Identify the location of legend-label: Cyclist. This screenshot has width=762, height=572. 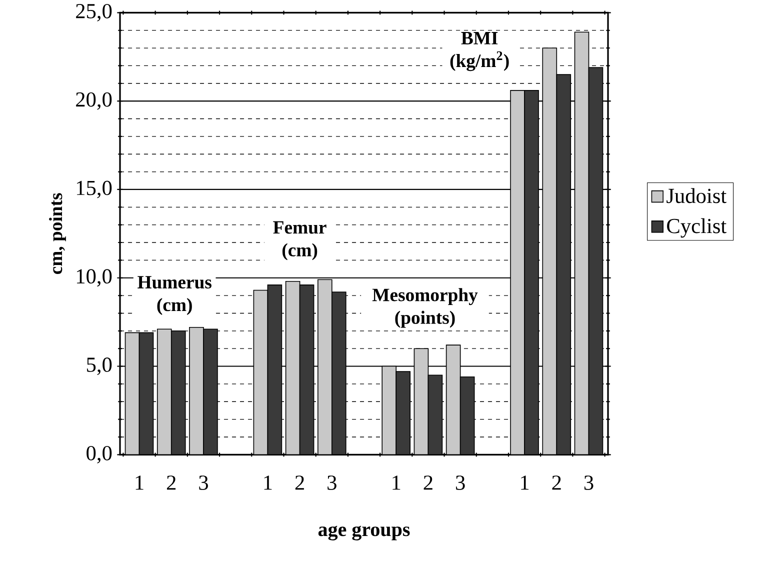
(696, 228).